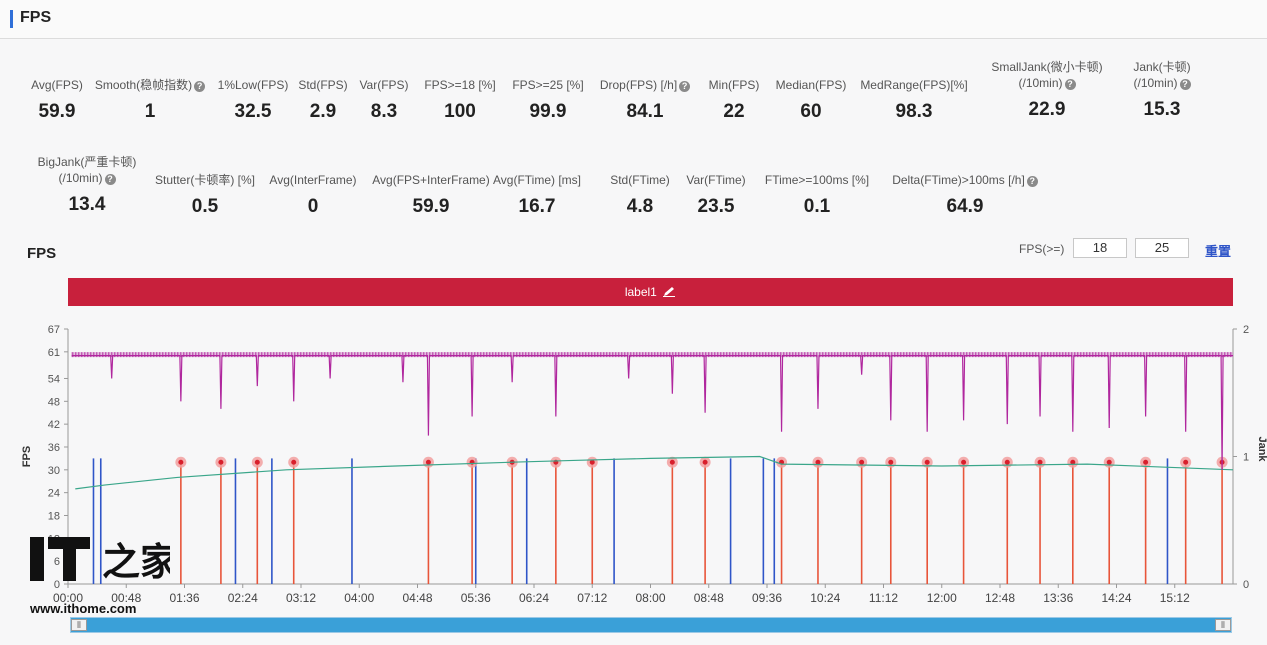 This screenshot has height=645, width=1267. What do you see at coordinates (1223, 625) in the screenshot?
I see `scroll-handle-right: ⦀` at bounding box center [1223, 625].